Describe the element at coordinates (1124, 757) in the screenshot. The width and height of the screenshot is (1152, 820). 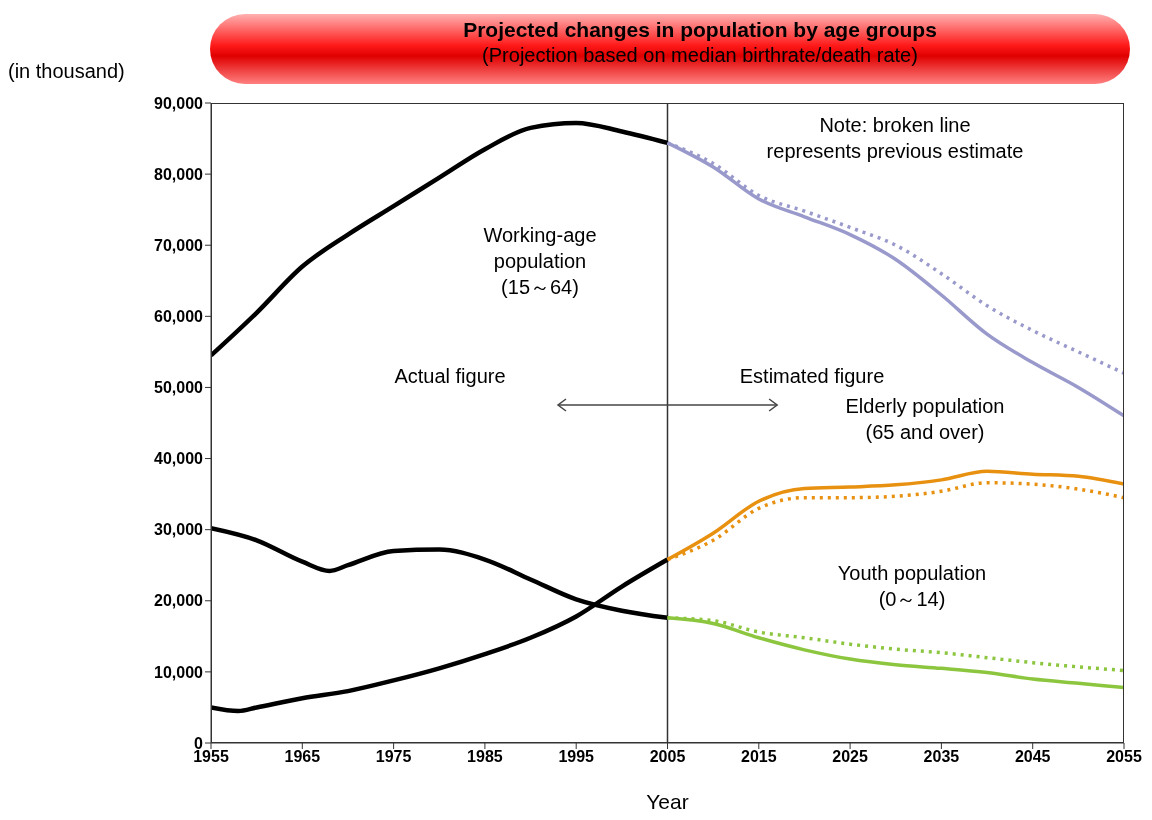
I see `x-tick-label: 2055` at that location.